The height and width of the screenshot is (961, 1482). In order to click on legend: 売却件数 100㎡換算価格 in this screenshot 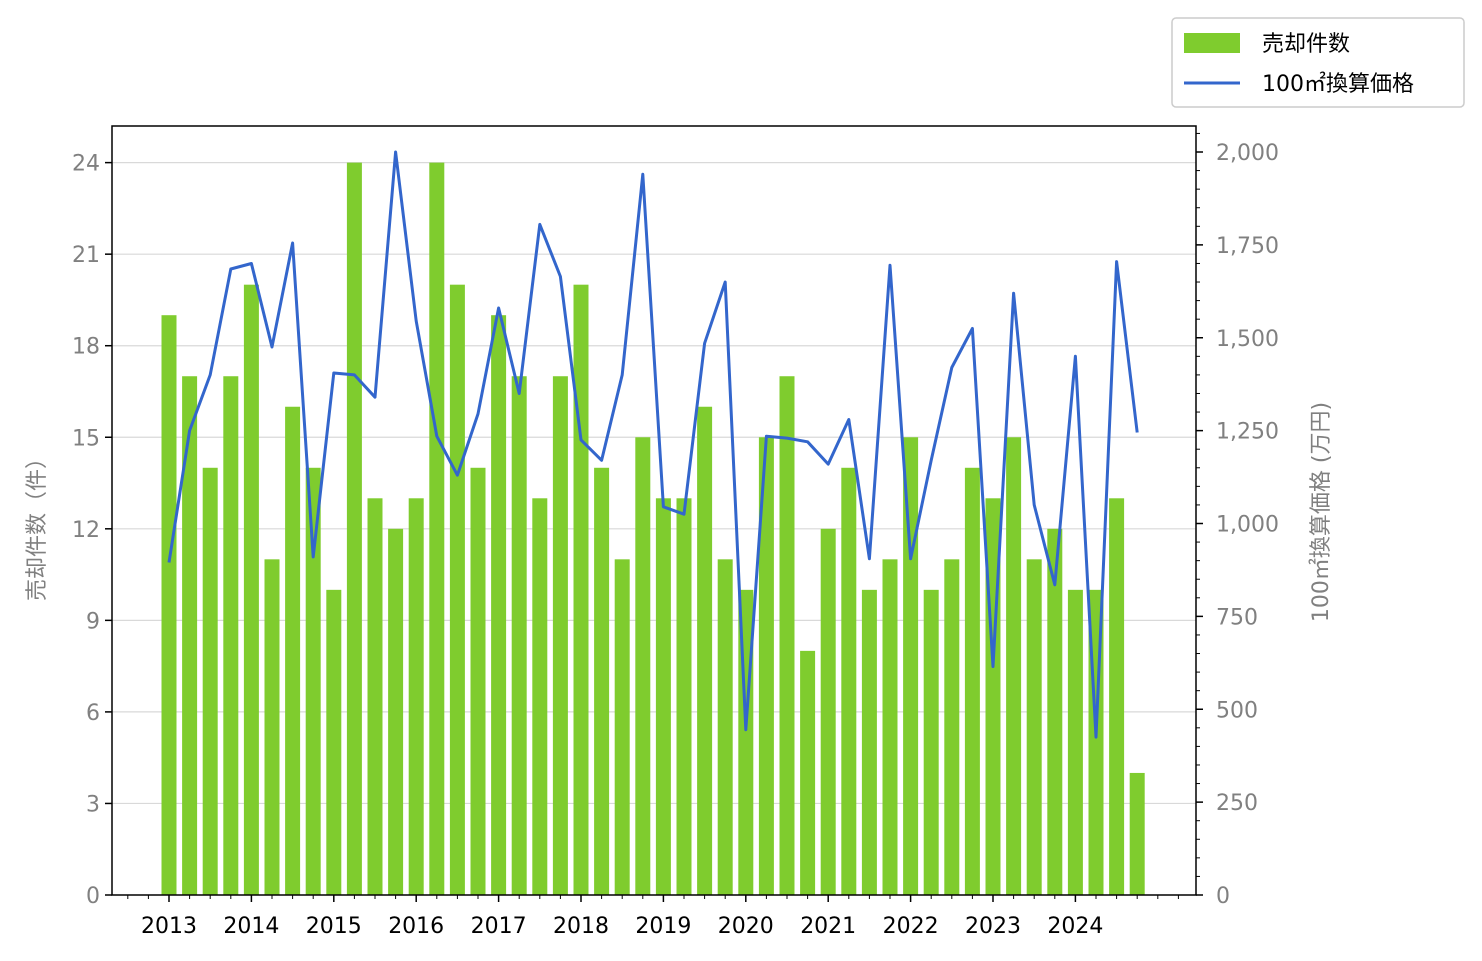, I will do `click(1318, 62)`.